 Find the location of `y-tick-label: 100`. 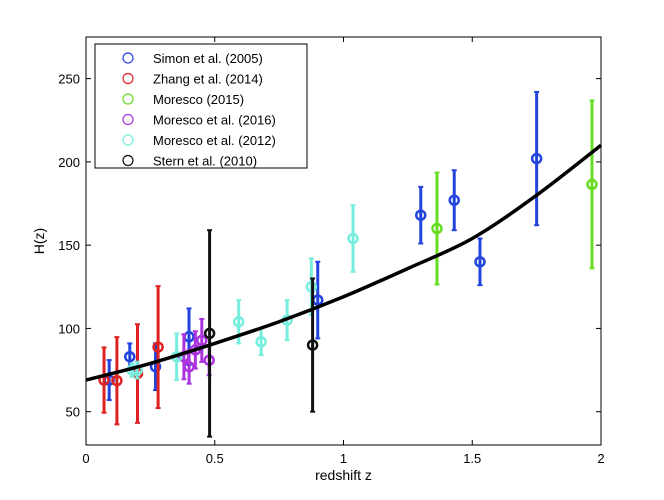

y-tick-label: 100 is located at coordinates (69, 328).